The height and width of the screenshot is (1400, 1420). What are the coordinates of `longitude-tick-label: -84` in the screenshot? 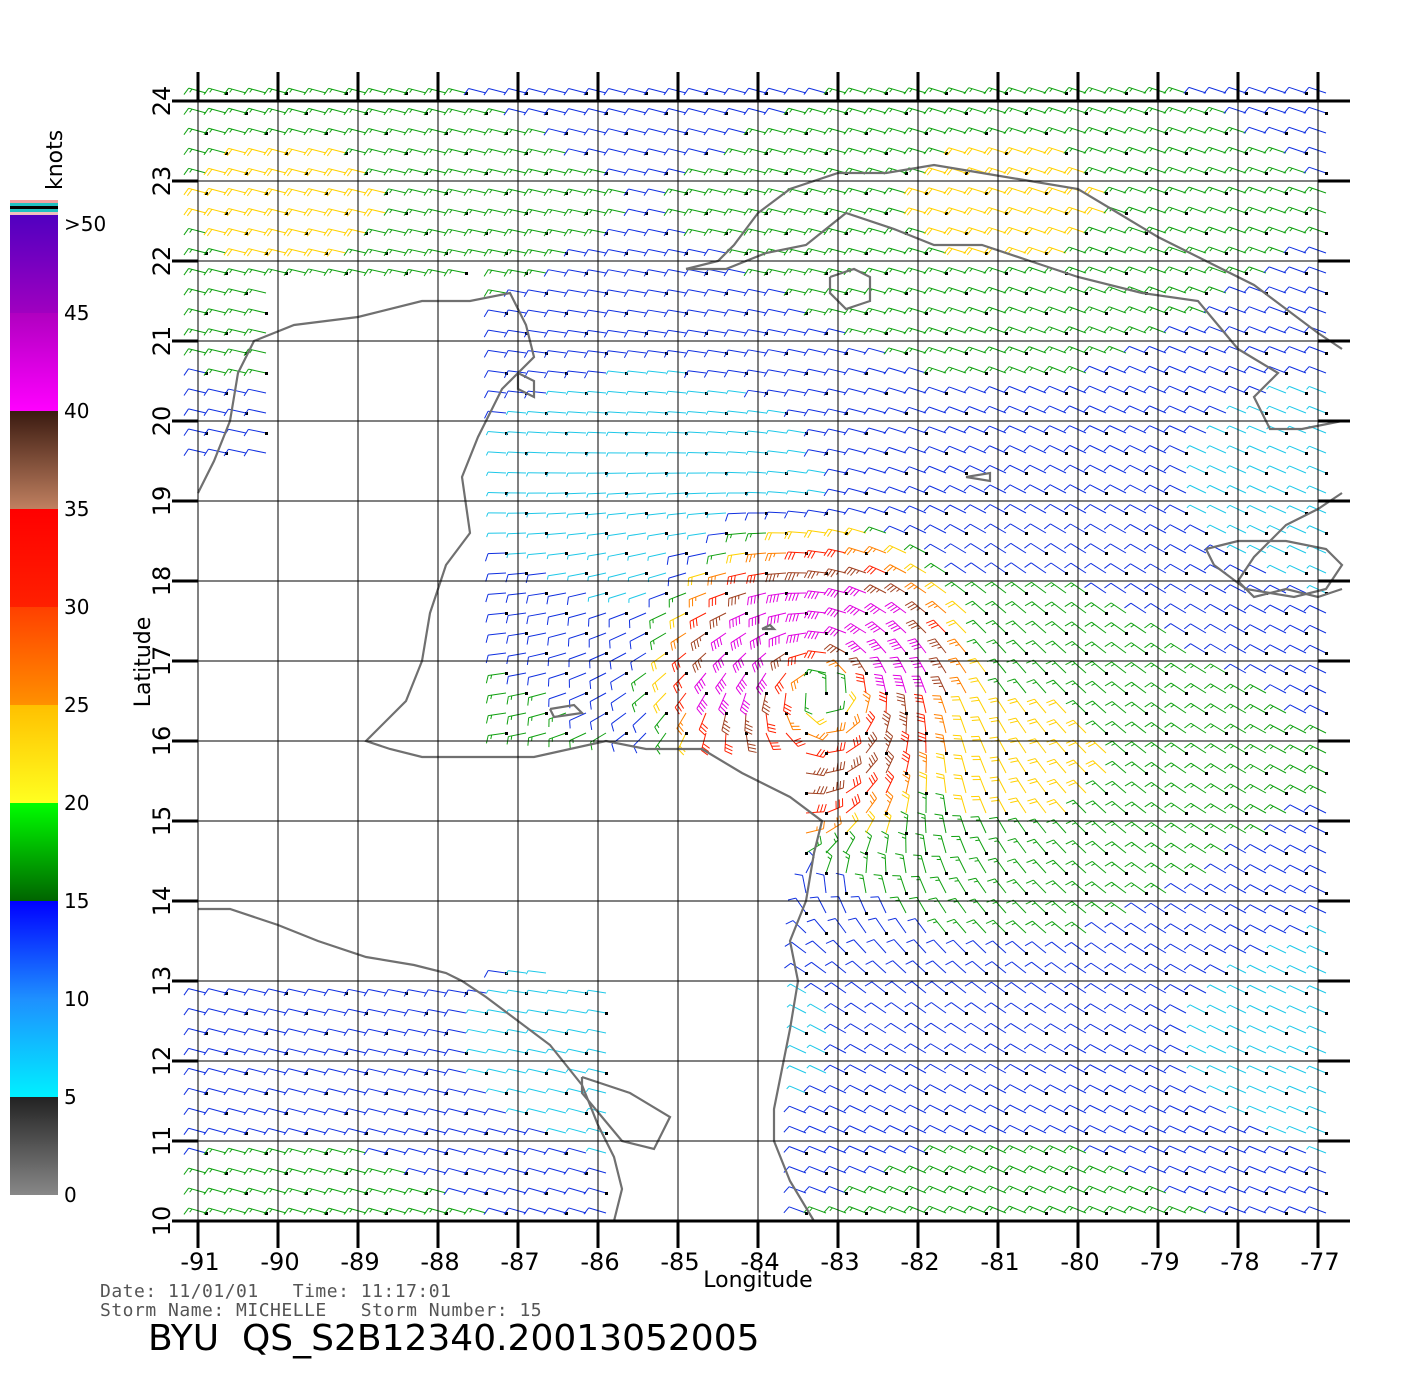 It's located at (759, 1262).